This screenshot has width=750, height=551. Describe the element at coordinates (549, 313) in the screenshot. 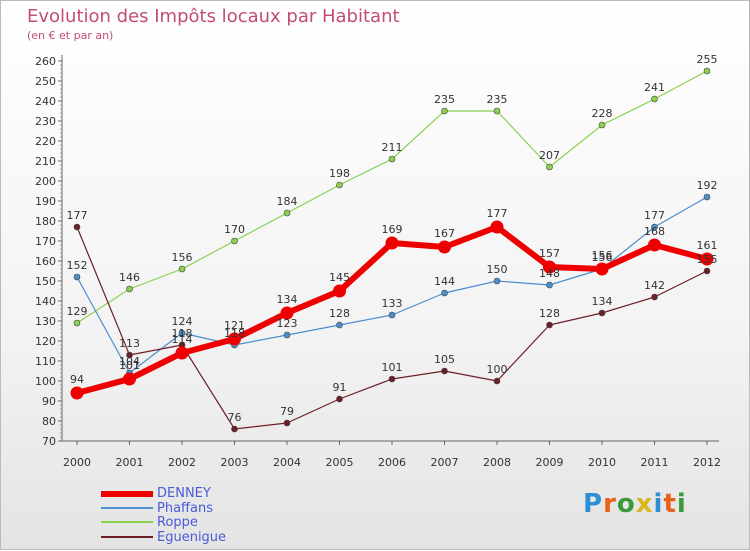

I see `data-label-eguenigue: 128` at that location.